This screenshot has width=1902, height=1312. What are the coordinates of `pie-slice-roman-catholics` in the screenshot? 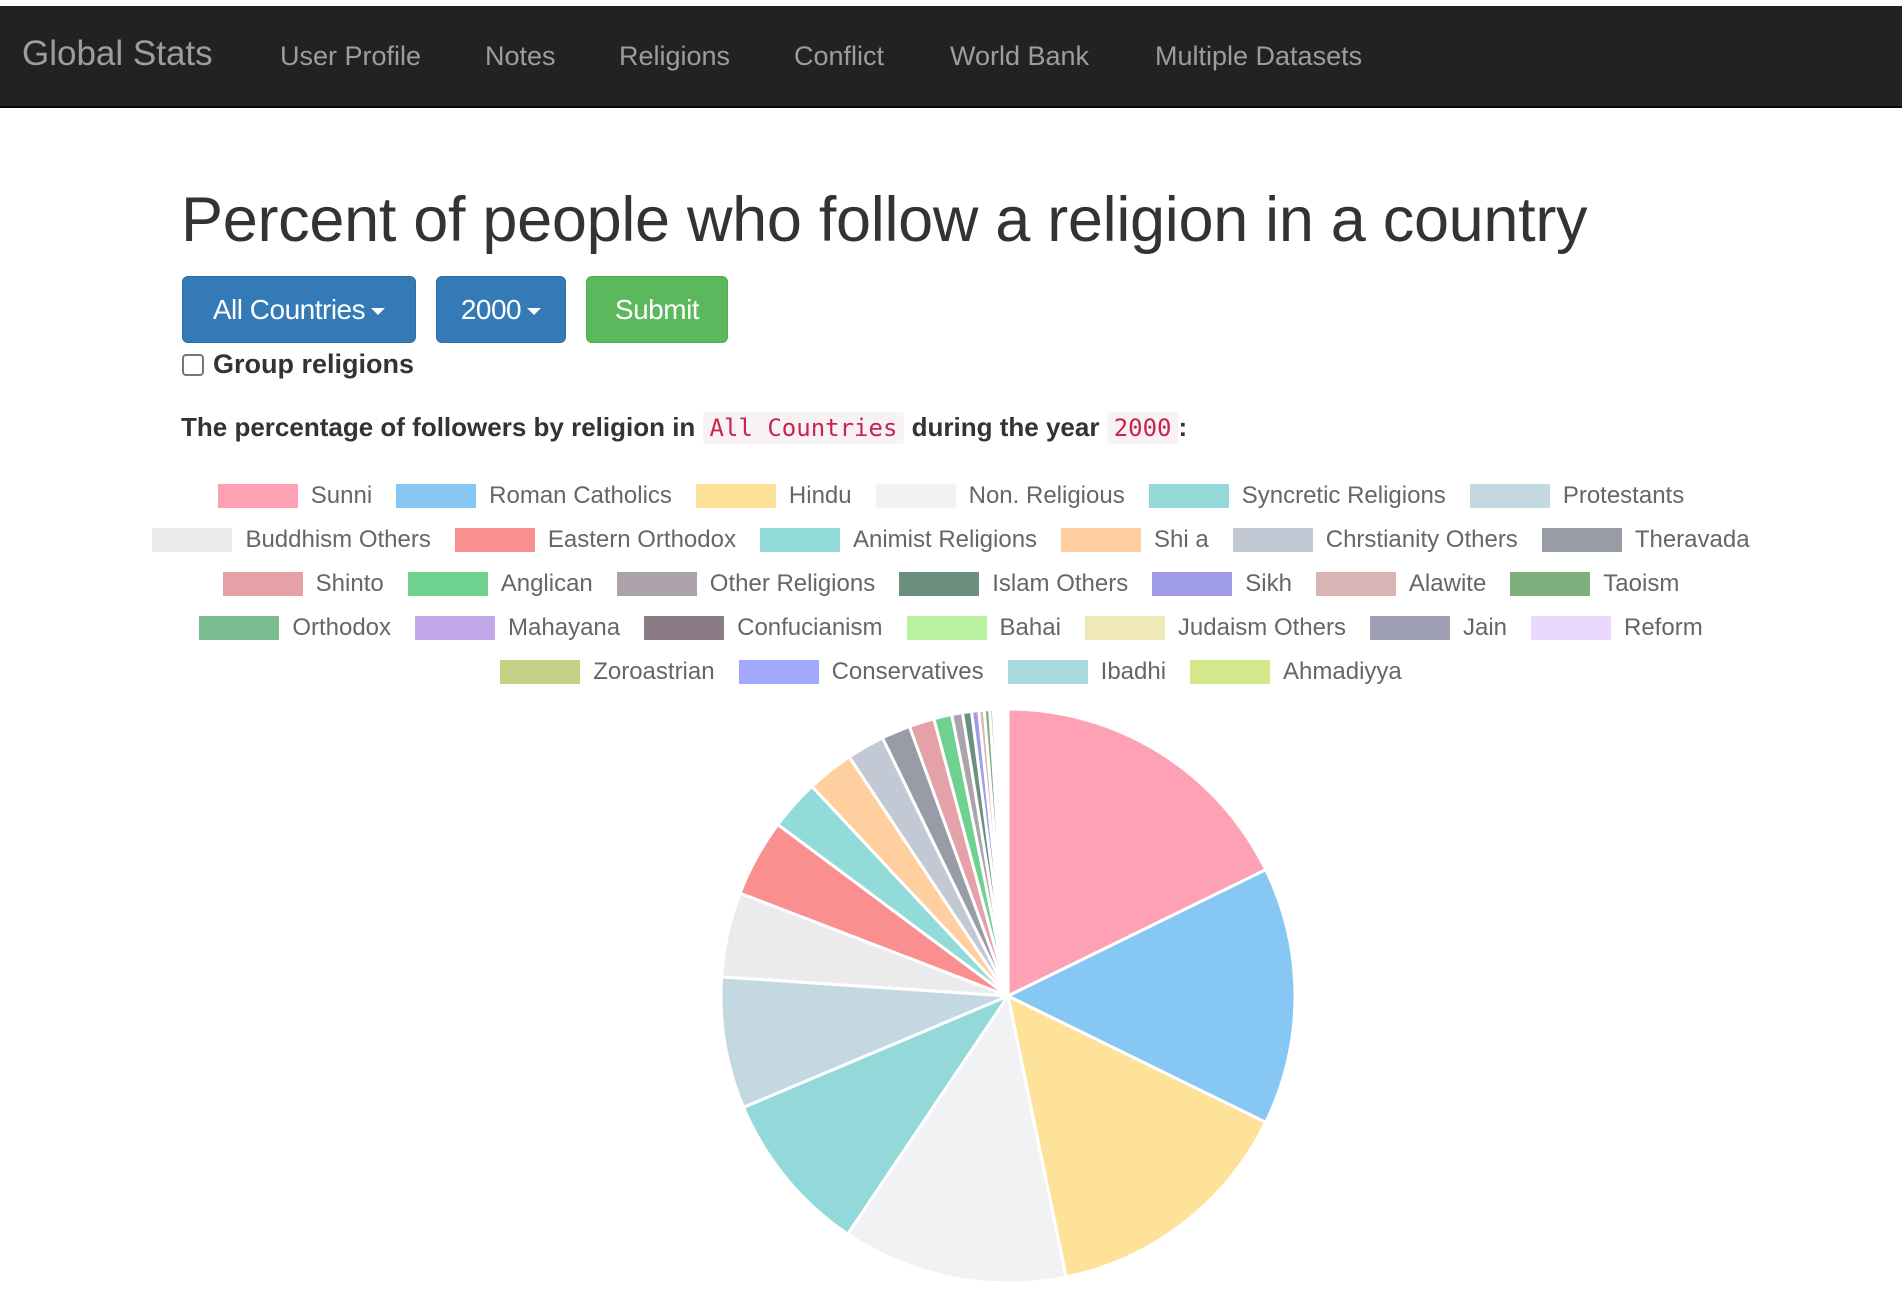 It's located at (1150, 996).